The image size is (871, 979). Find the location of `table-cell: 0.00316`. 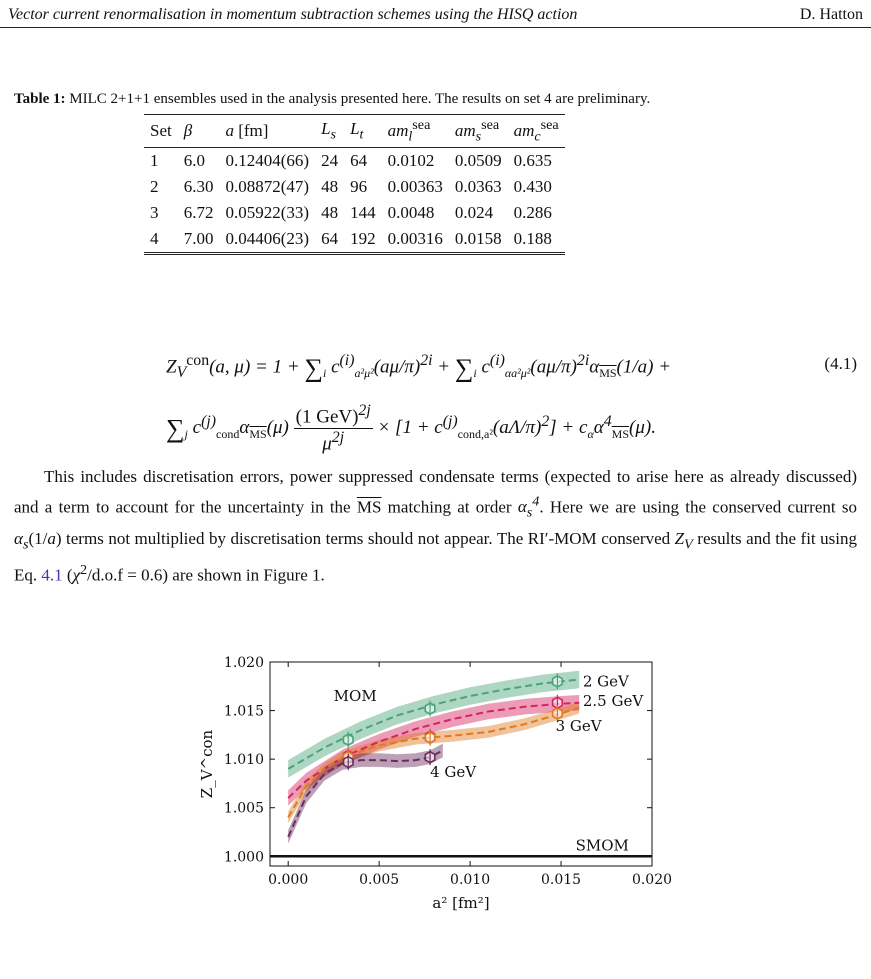

table-cell: 0.00316 is located at coordinates (415, 241).